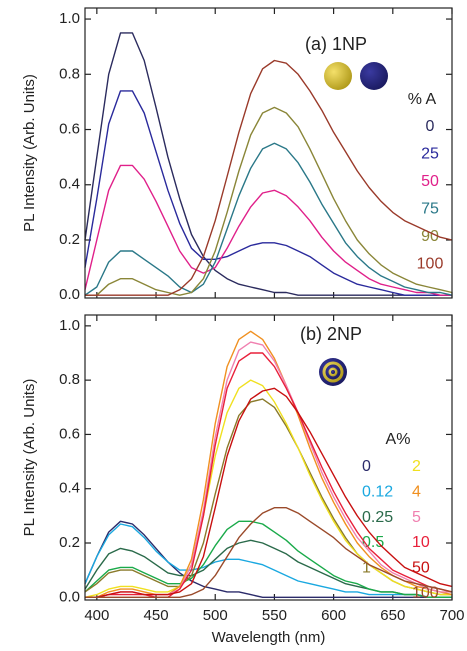 The width and height of the screenshot is (467, 651). What do you see at coordinates (366, 567) in the screenshot?
I see `legend-entry: 1` at bounding box center [366, 567].